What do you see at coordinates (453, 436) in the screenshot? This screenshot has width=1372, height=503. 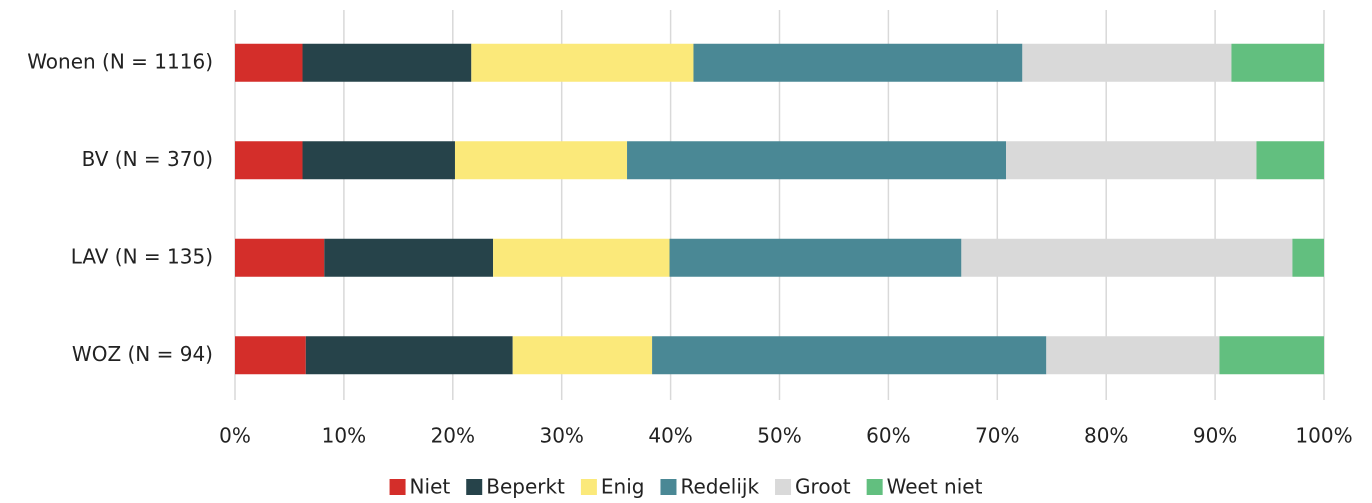 I see `x-tick-label: 20%` at bounding box center [453, 436].